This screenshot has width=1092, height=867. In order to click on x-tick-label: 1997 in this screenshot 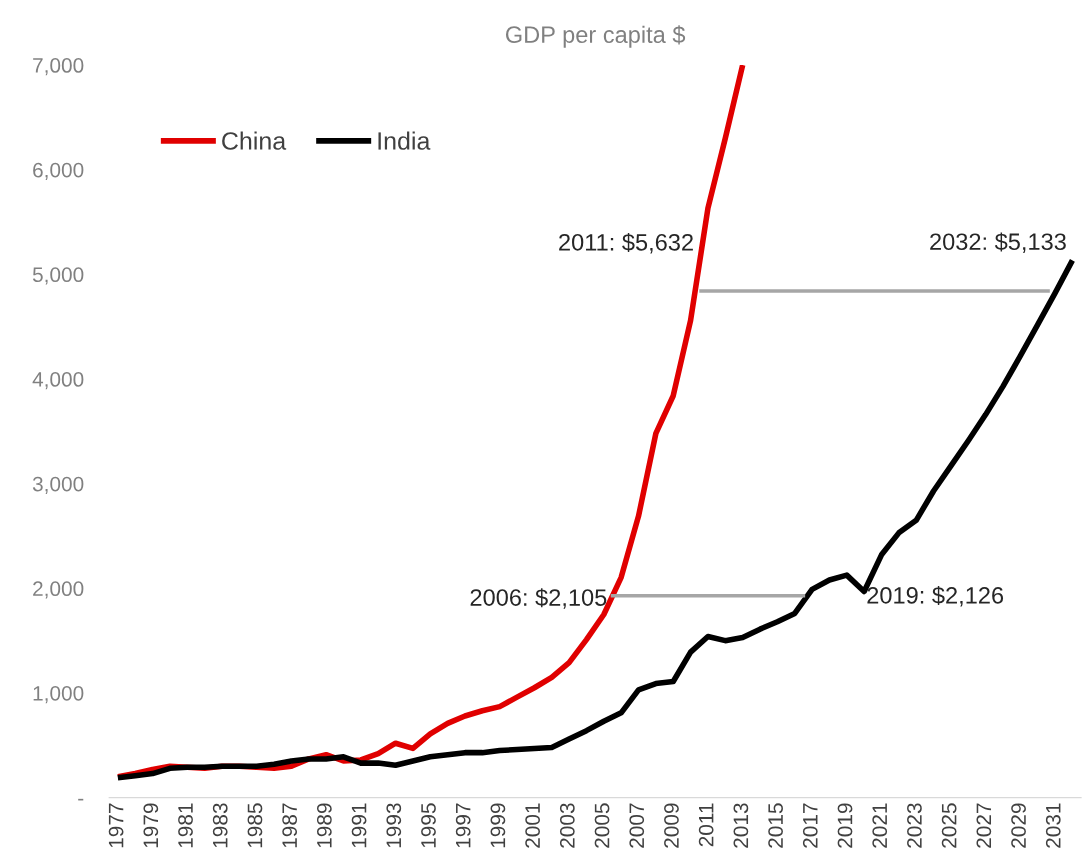, I will do `click(463, 825)`.